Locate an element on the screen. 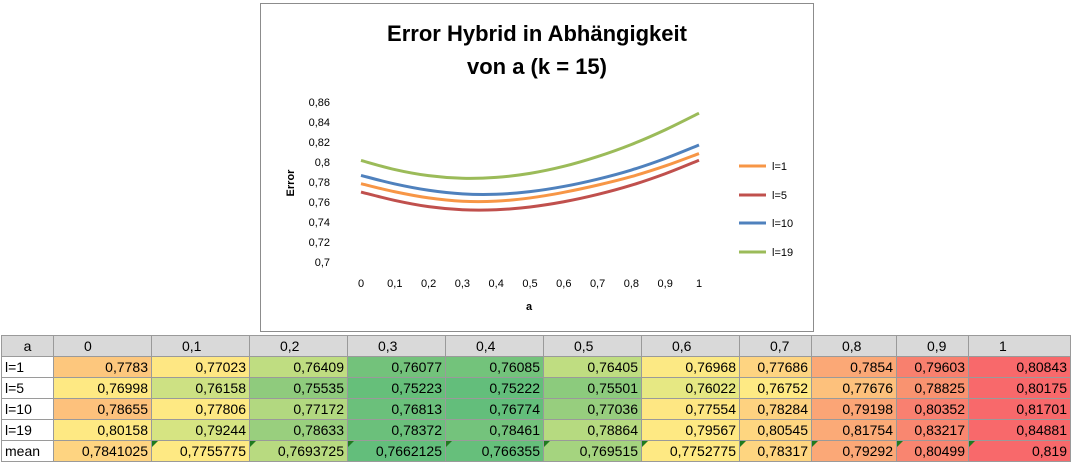  table-cell: 0,80843 is located at coordinates (1019, 367).